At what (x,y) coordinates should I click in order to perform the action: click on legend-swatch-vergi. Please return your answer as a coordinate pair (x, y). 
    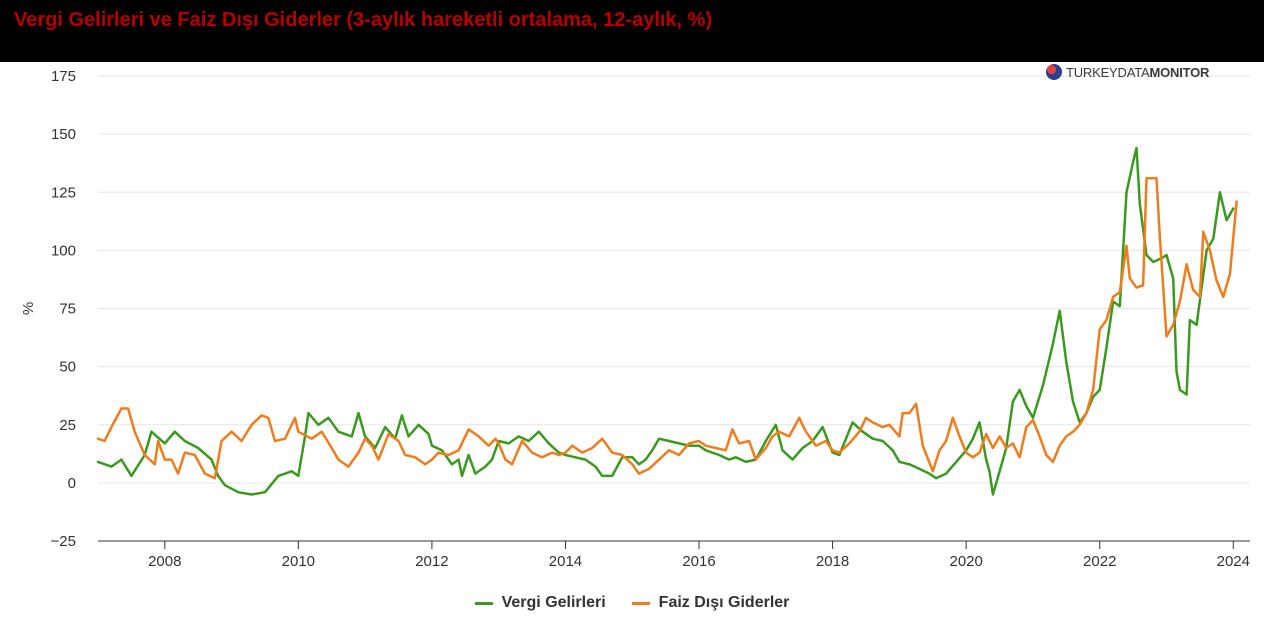
    Looking at the image, I should click on (483, 603).